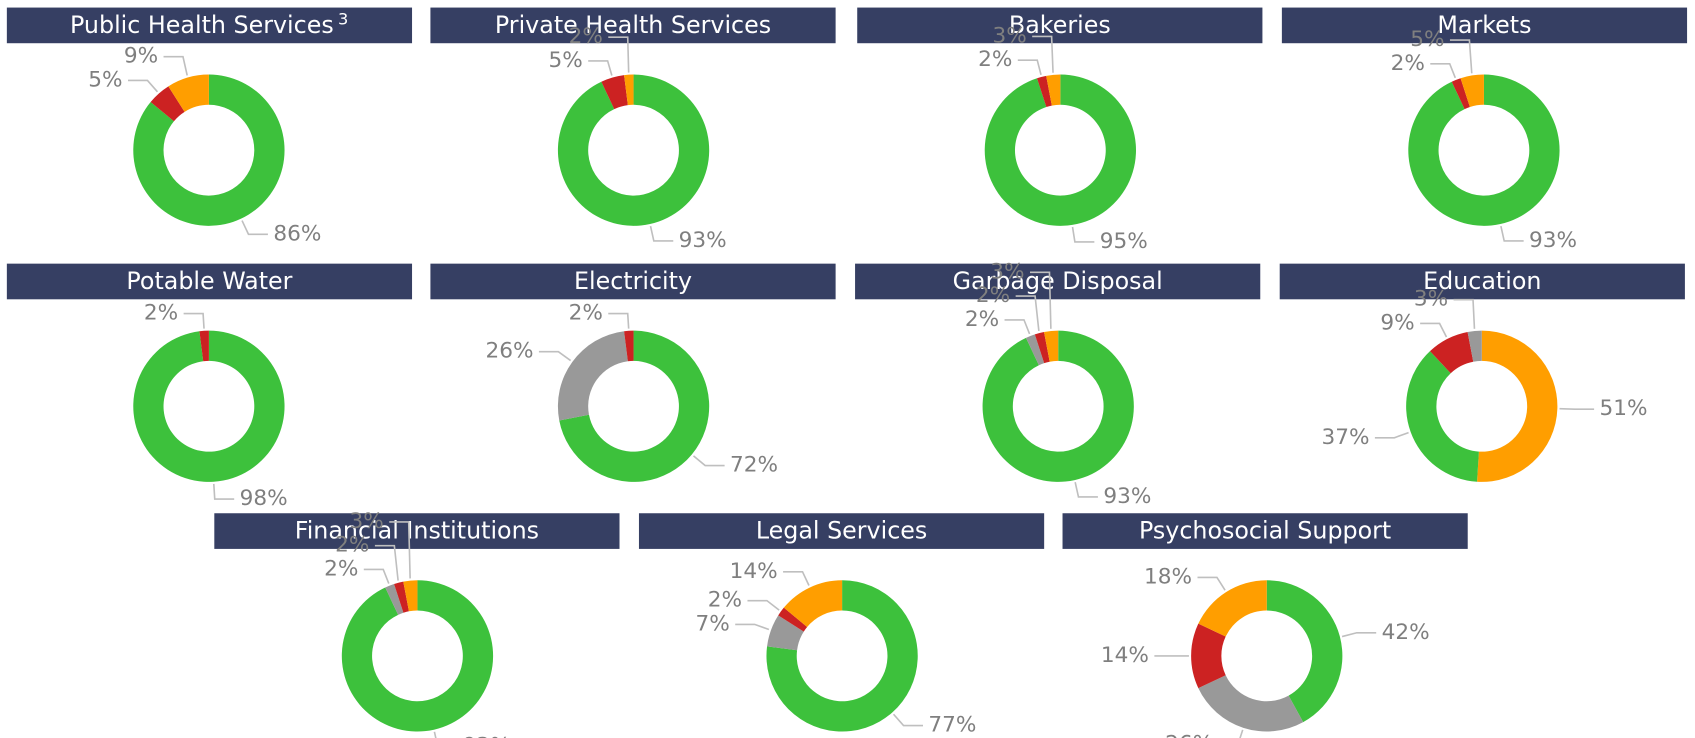  Describe the element at coordinates (1060, 25) in the screenshot. I see `chart-title: Bakeries` at that location.